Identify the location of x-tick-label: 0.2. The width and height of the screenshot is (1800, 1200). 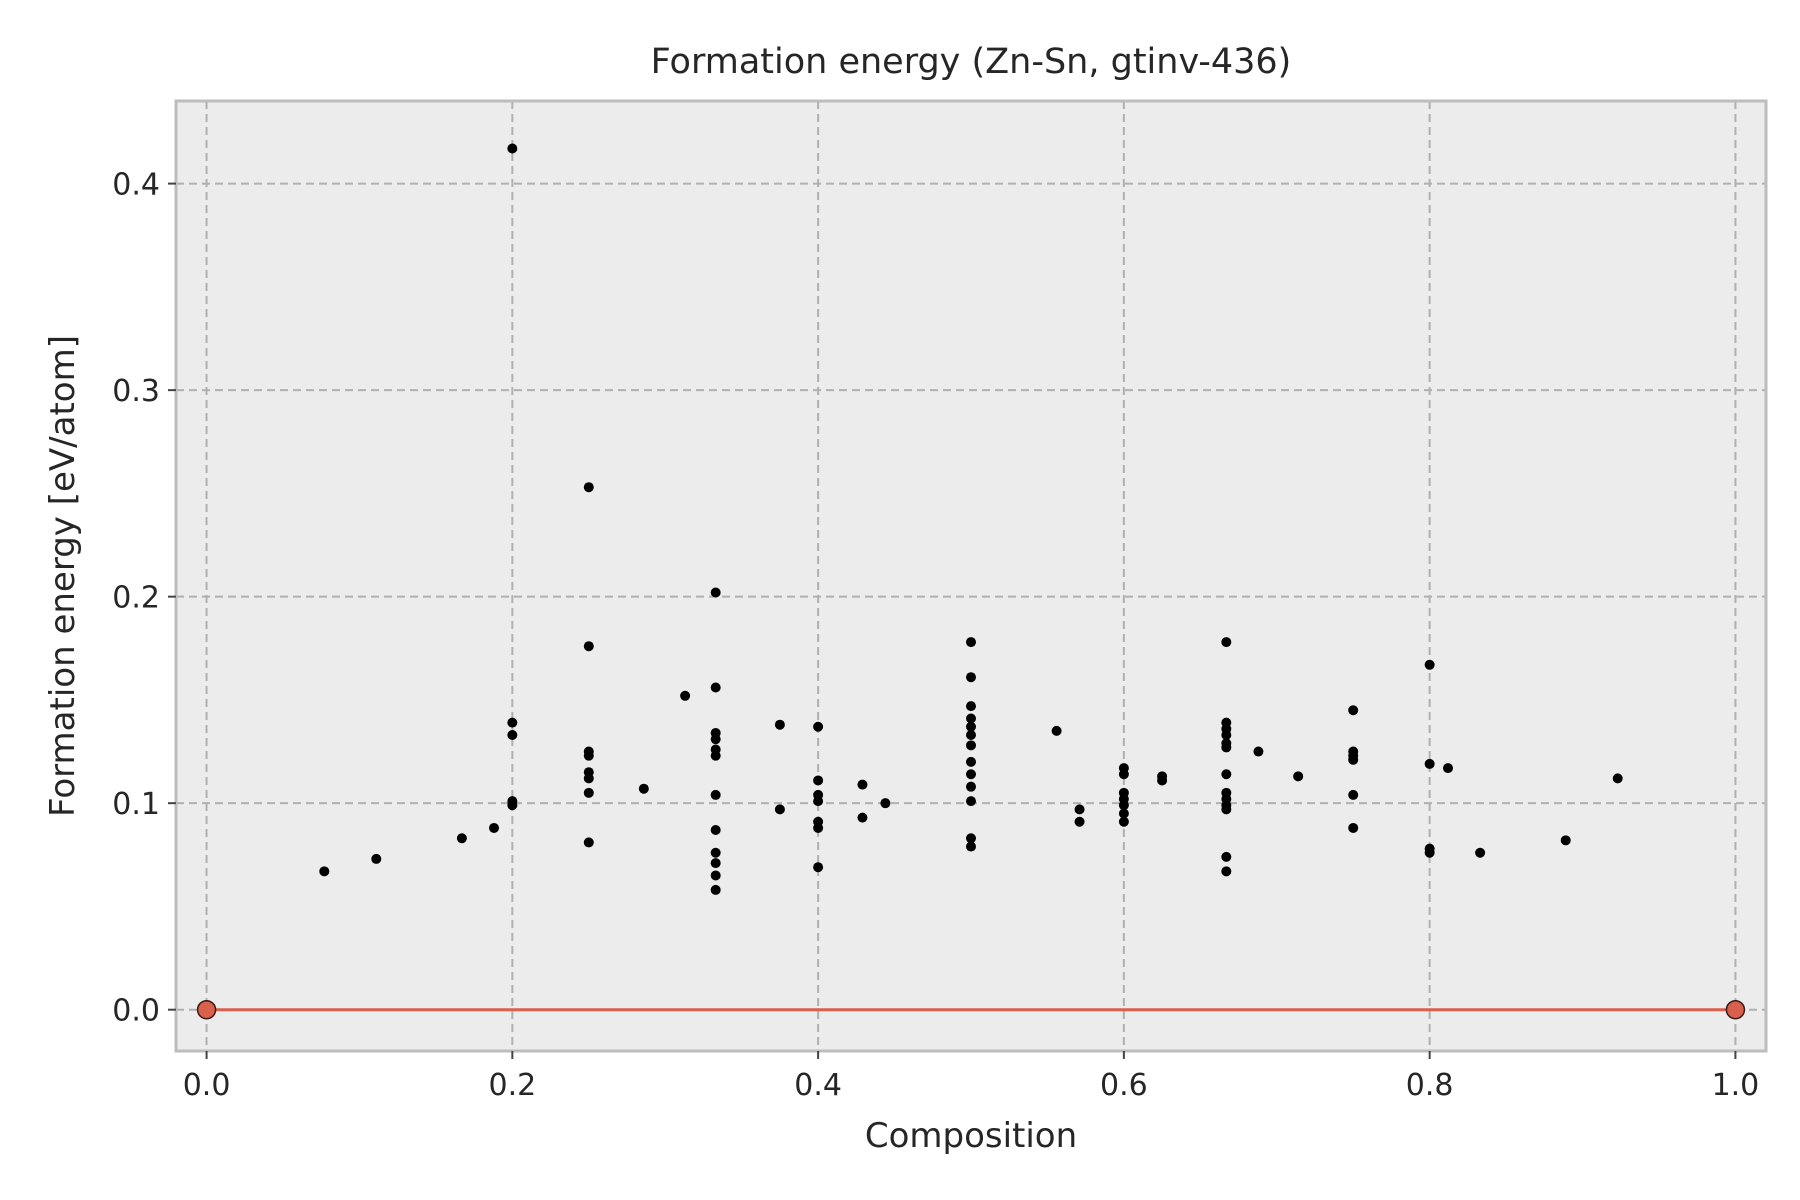
(512, 1085).